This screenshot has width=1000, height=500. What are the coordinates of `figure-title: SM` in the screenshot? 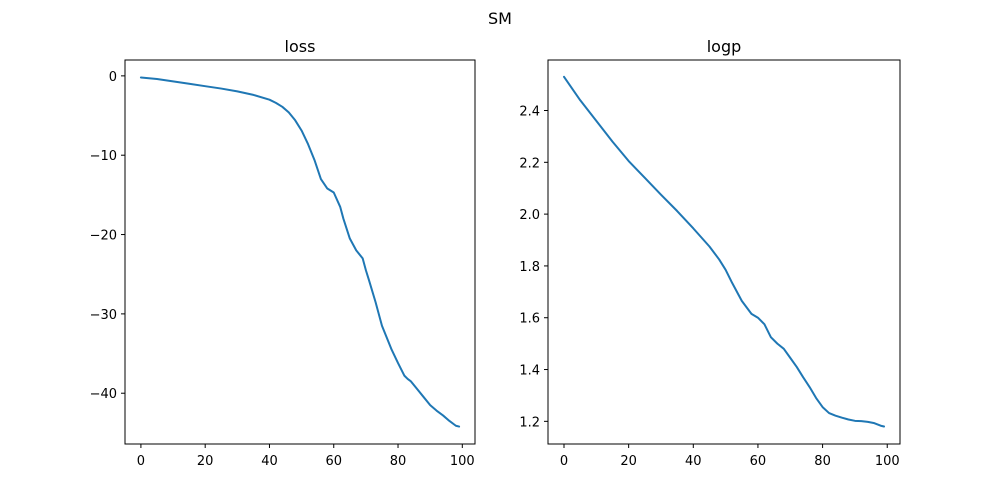 It's located at (500, 18).